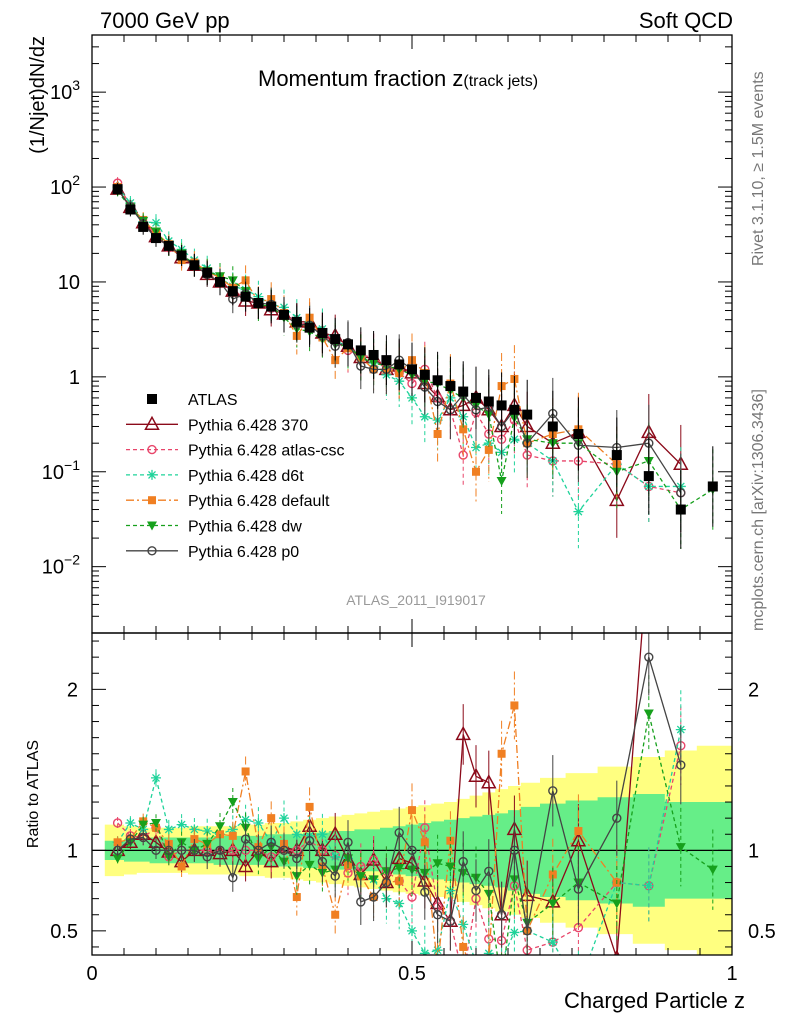  Describe the element at coordinates (72, 560) in the screenshot. I see `tick-exponent: −2` at that location.